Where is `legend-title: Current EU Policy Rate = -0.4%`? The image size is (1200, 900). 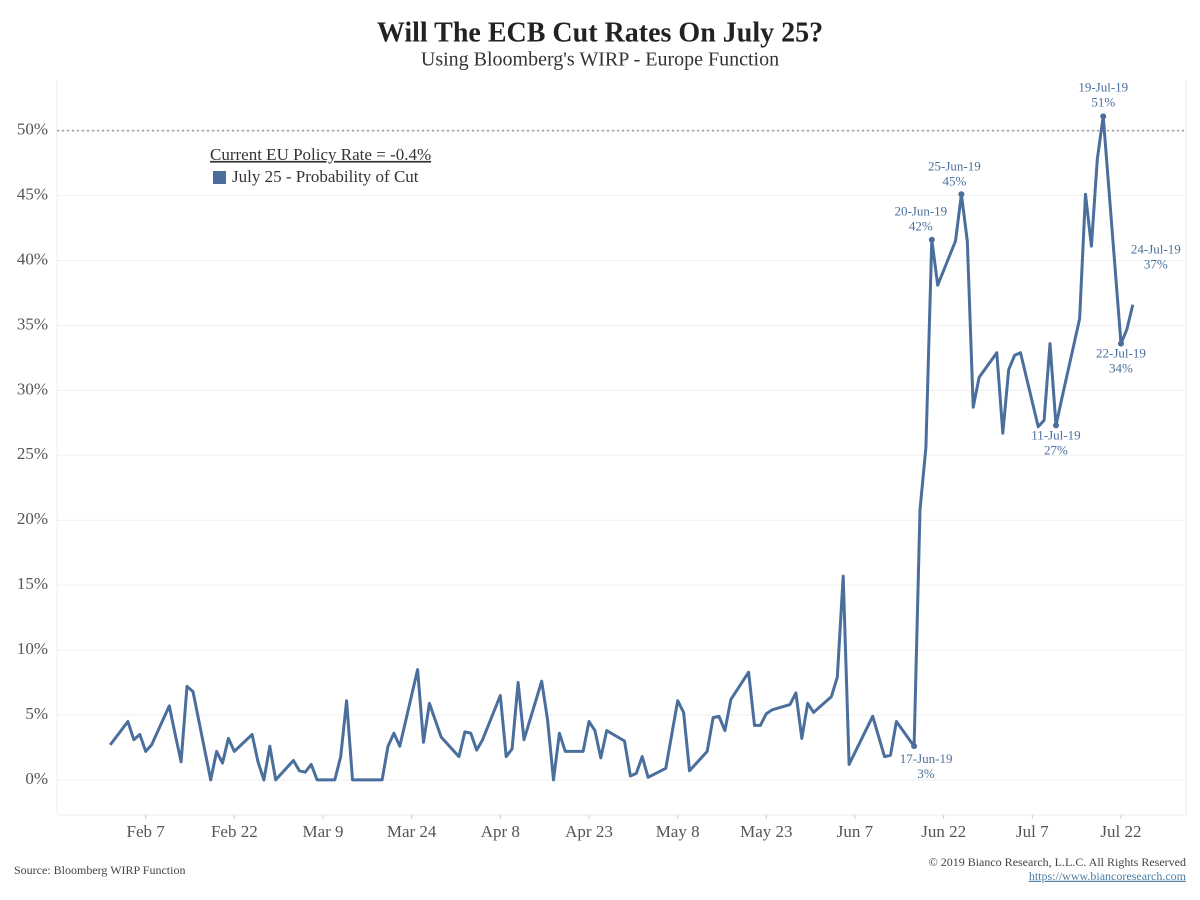 legend-title: Current EU Policy Rate = -0.4% is located at coordinates (320, 154).